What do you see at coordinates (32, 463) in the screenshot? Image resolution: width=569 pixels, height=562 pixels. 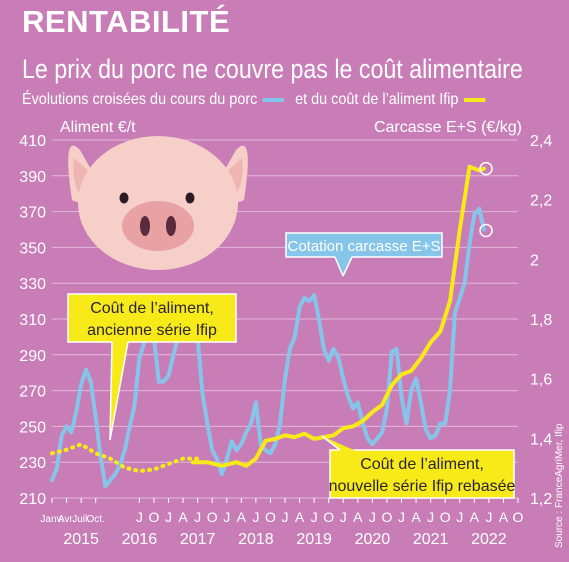 I see `left-tick-label: 230` at bounding box center [32, 463].